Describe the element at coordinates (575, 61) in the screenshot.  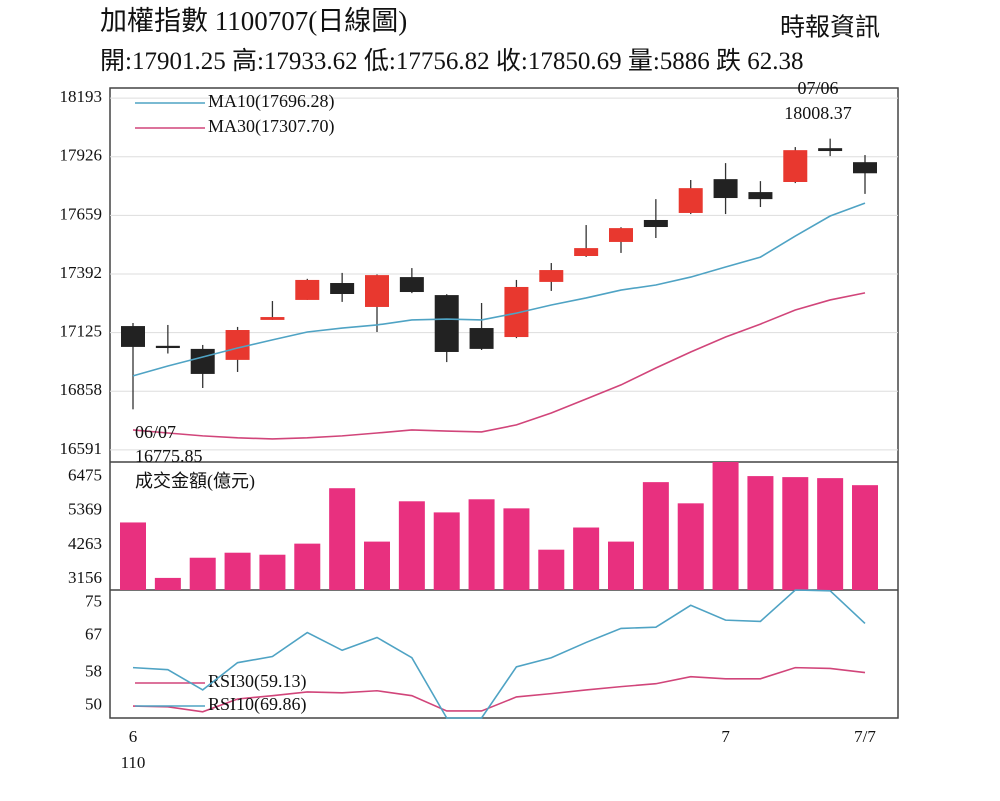
I see `close-value: 17850.69` at that location.